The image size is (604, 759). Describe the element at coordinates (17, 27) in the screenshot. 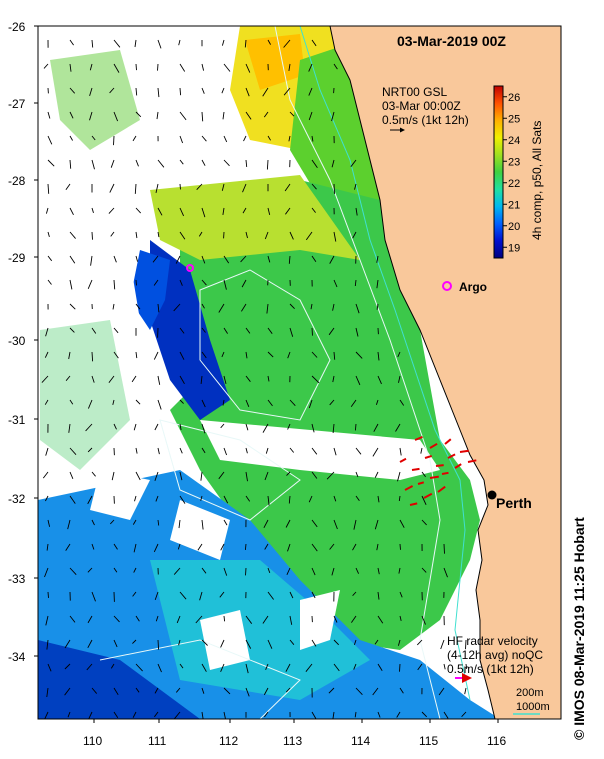

I see `y-tick-label: -26` at that location.